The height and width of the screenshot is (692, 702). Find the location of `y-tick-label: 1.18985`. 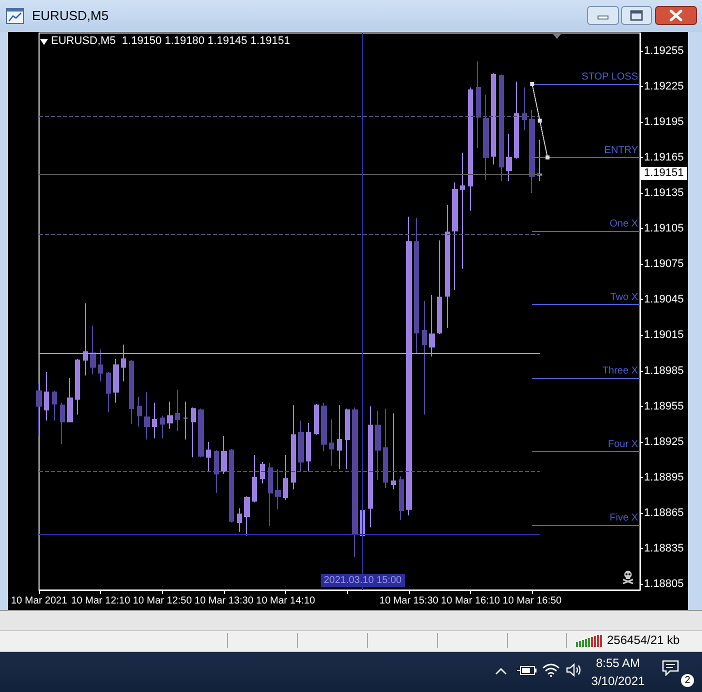

y-tick-label: 1.18985 is located at coordinates (664, 370).